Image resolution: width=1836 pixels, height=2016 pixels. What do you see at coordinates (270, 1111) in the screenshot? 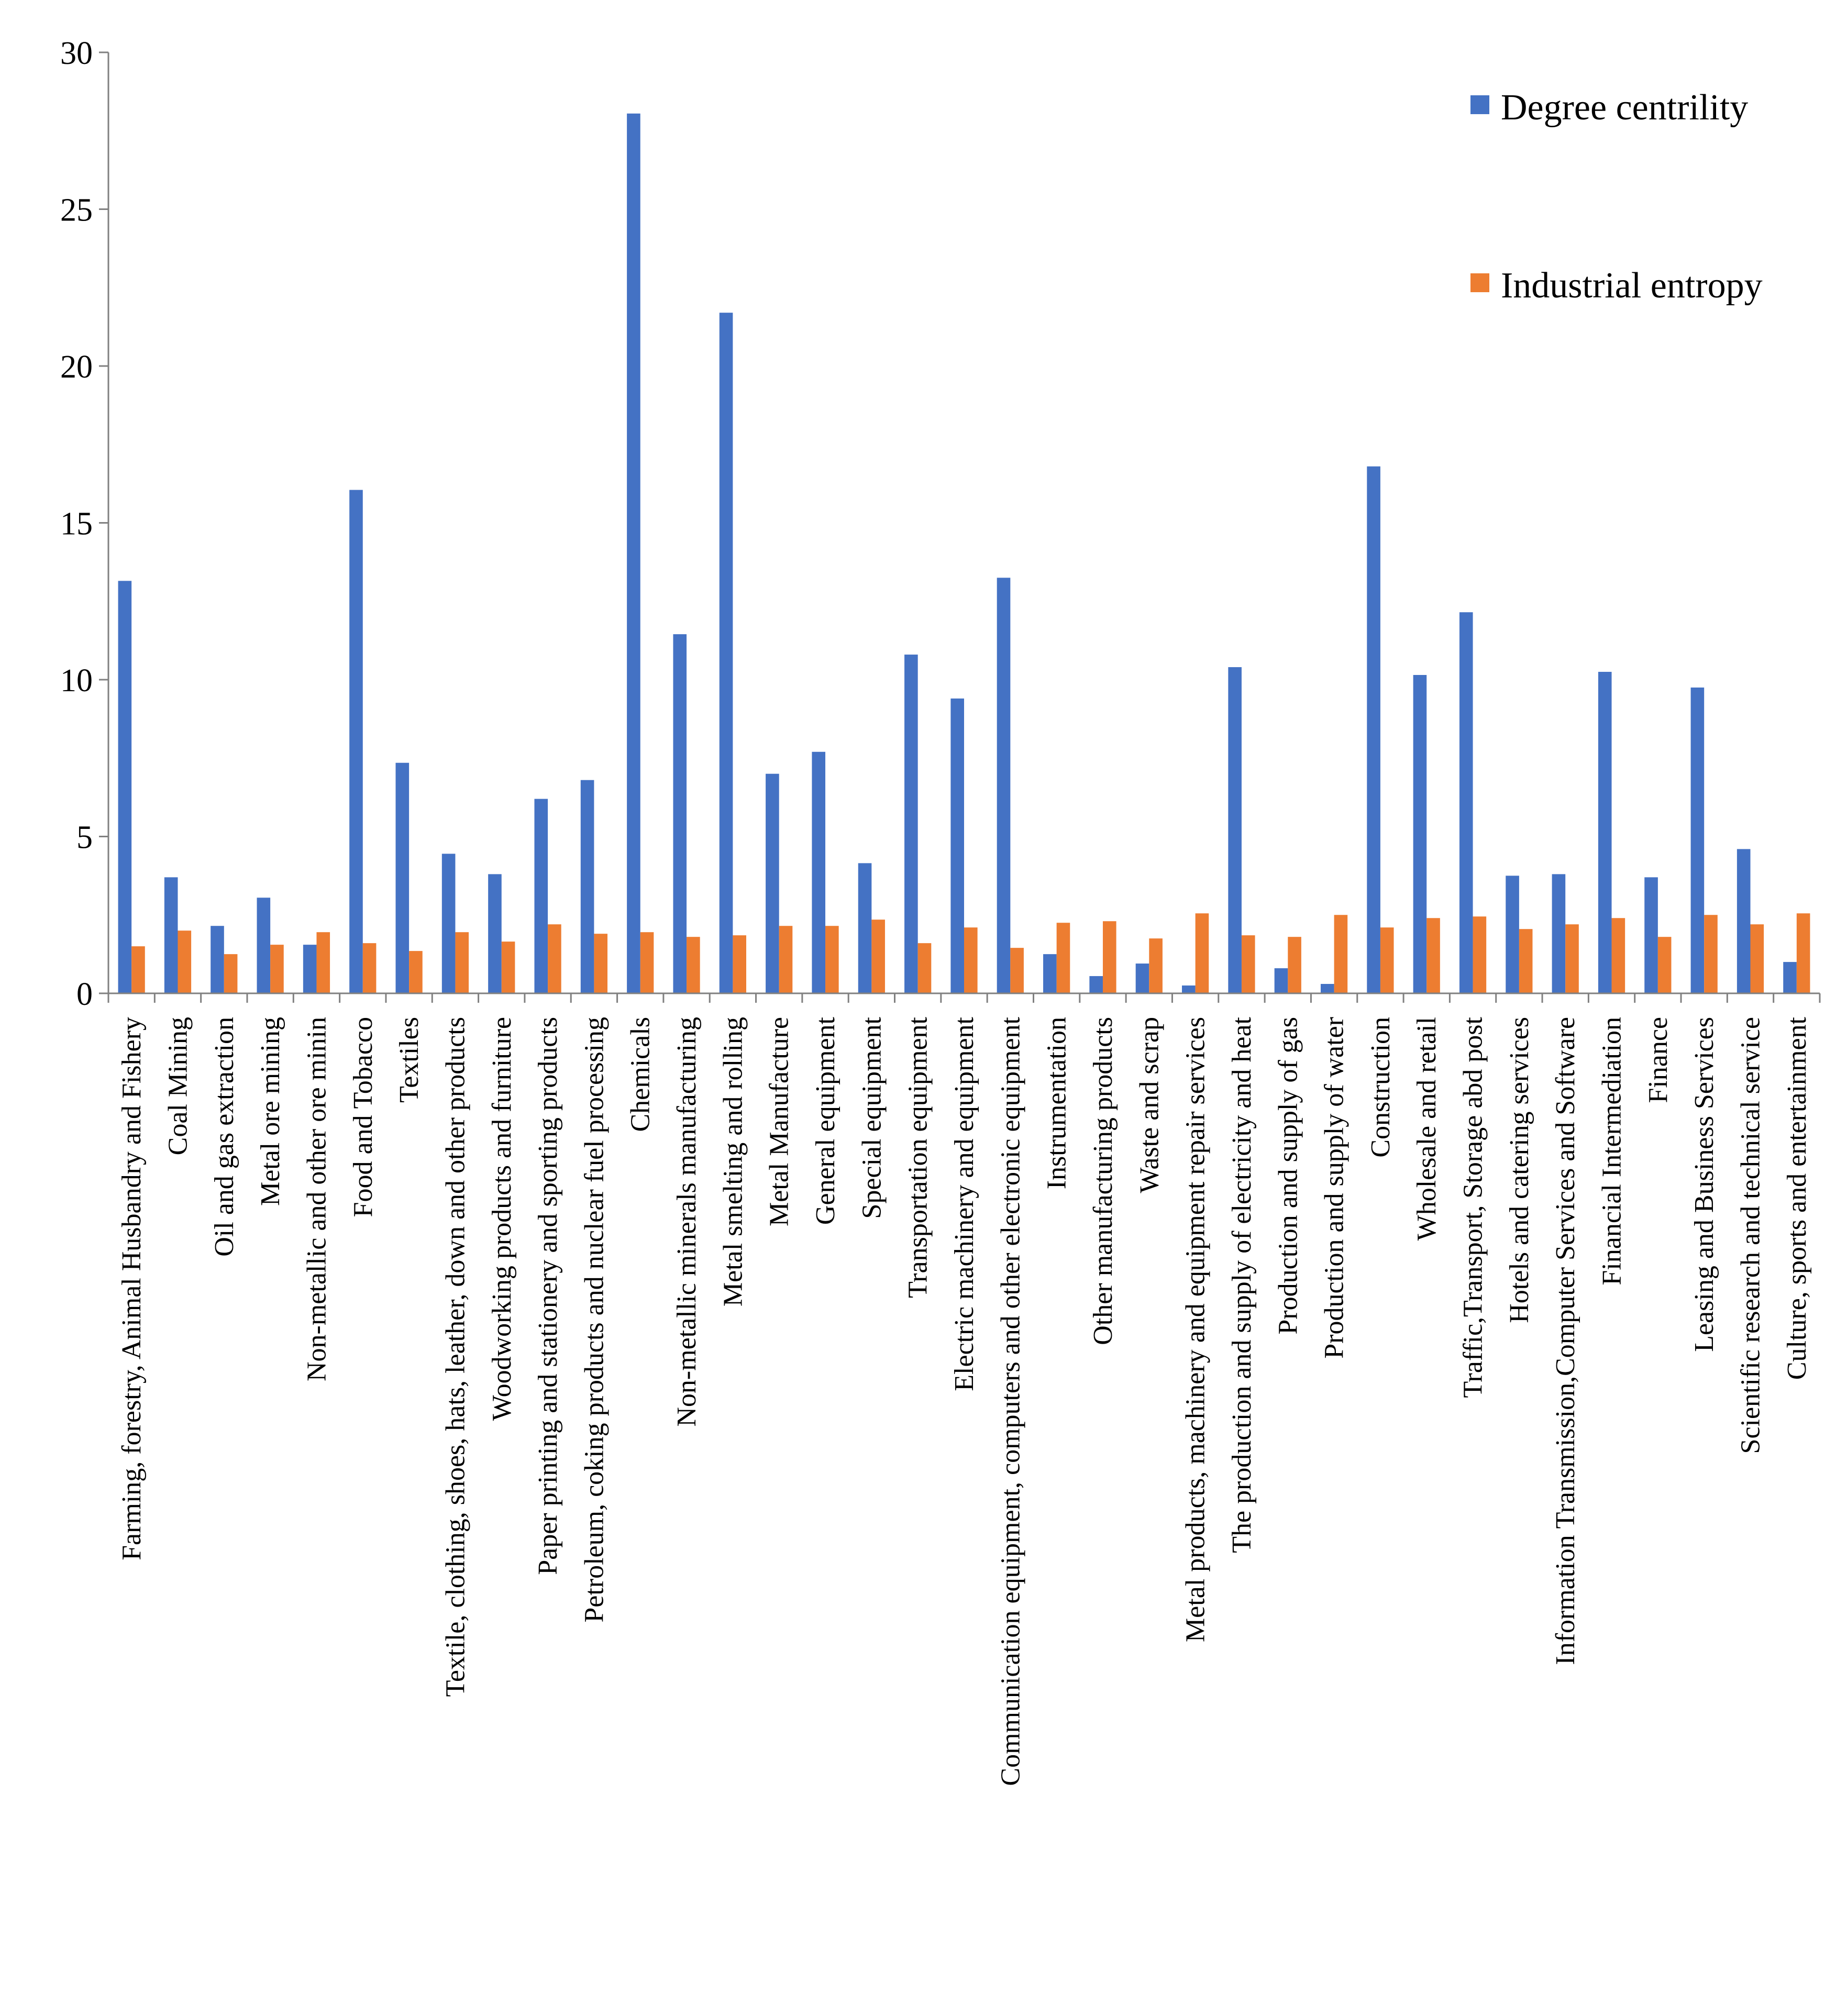
I see `x-tick-label: Metal ore mining` at bounding box center [270, 1111].